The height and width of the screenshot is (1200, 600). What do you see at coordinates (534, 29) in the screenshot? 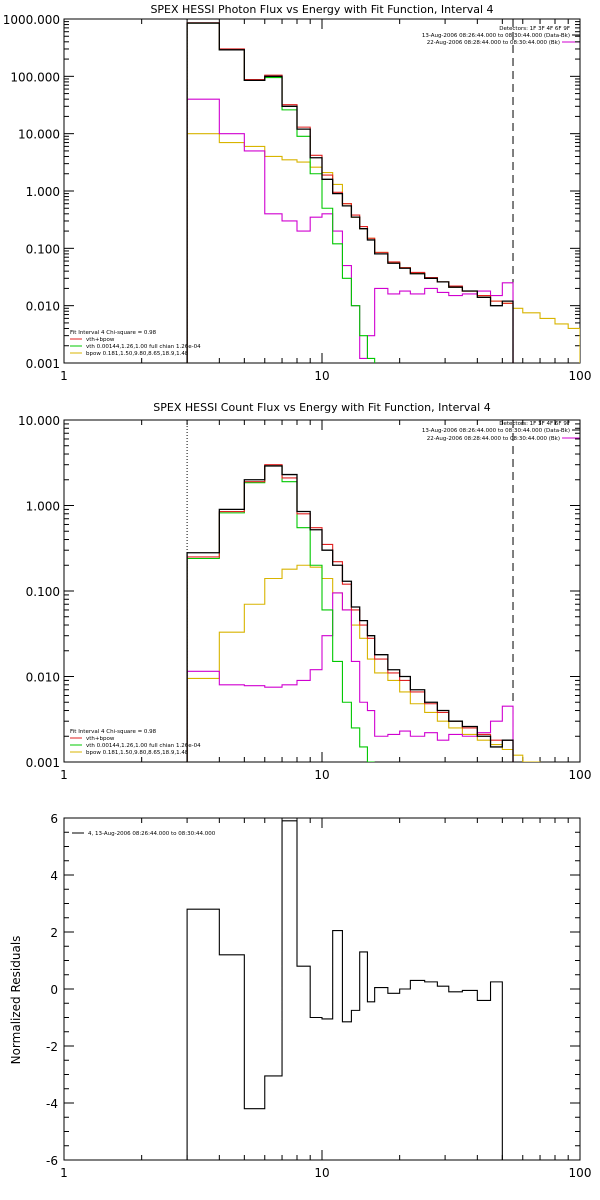
I see `photon-info-detectors: Detectors: 1F 3F 4F 6F 9F` at bounding box center [534, 29].